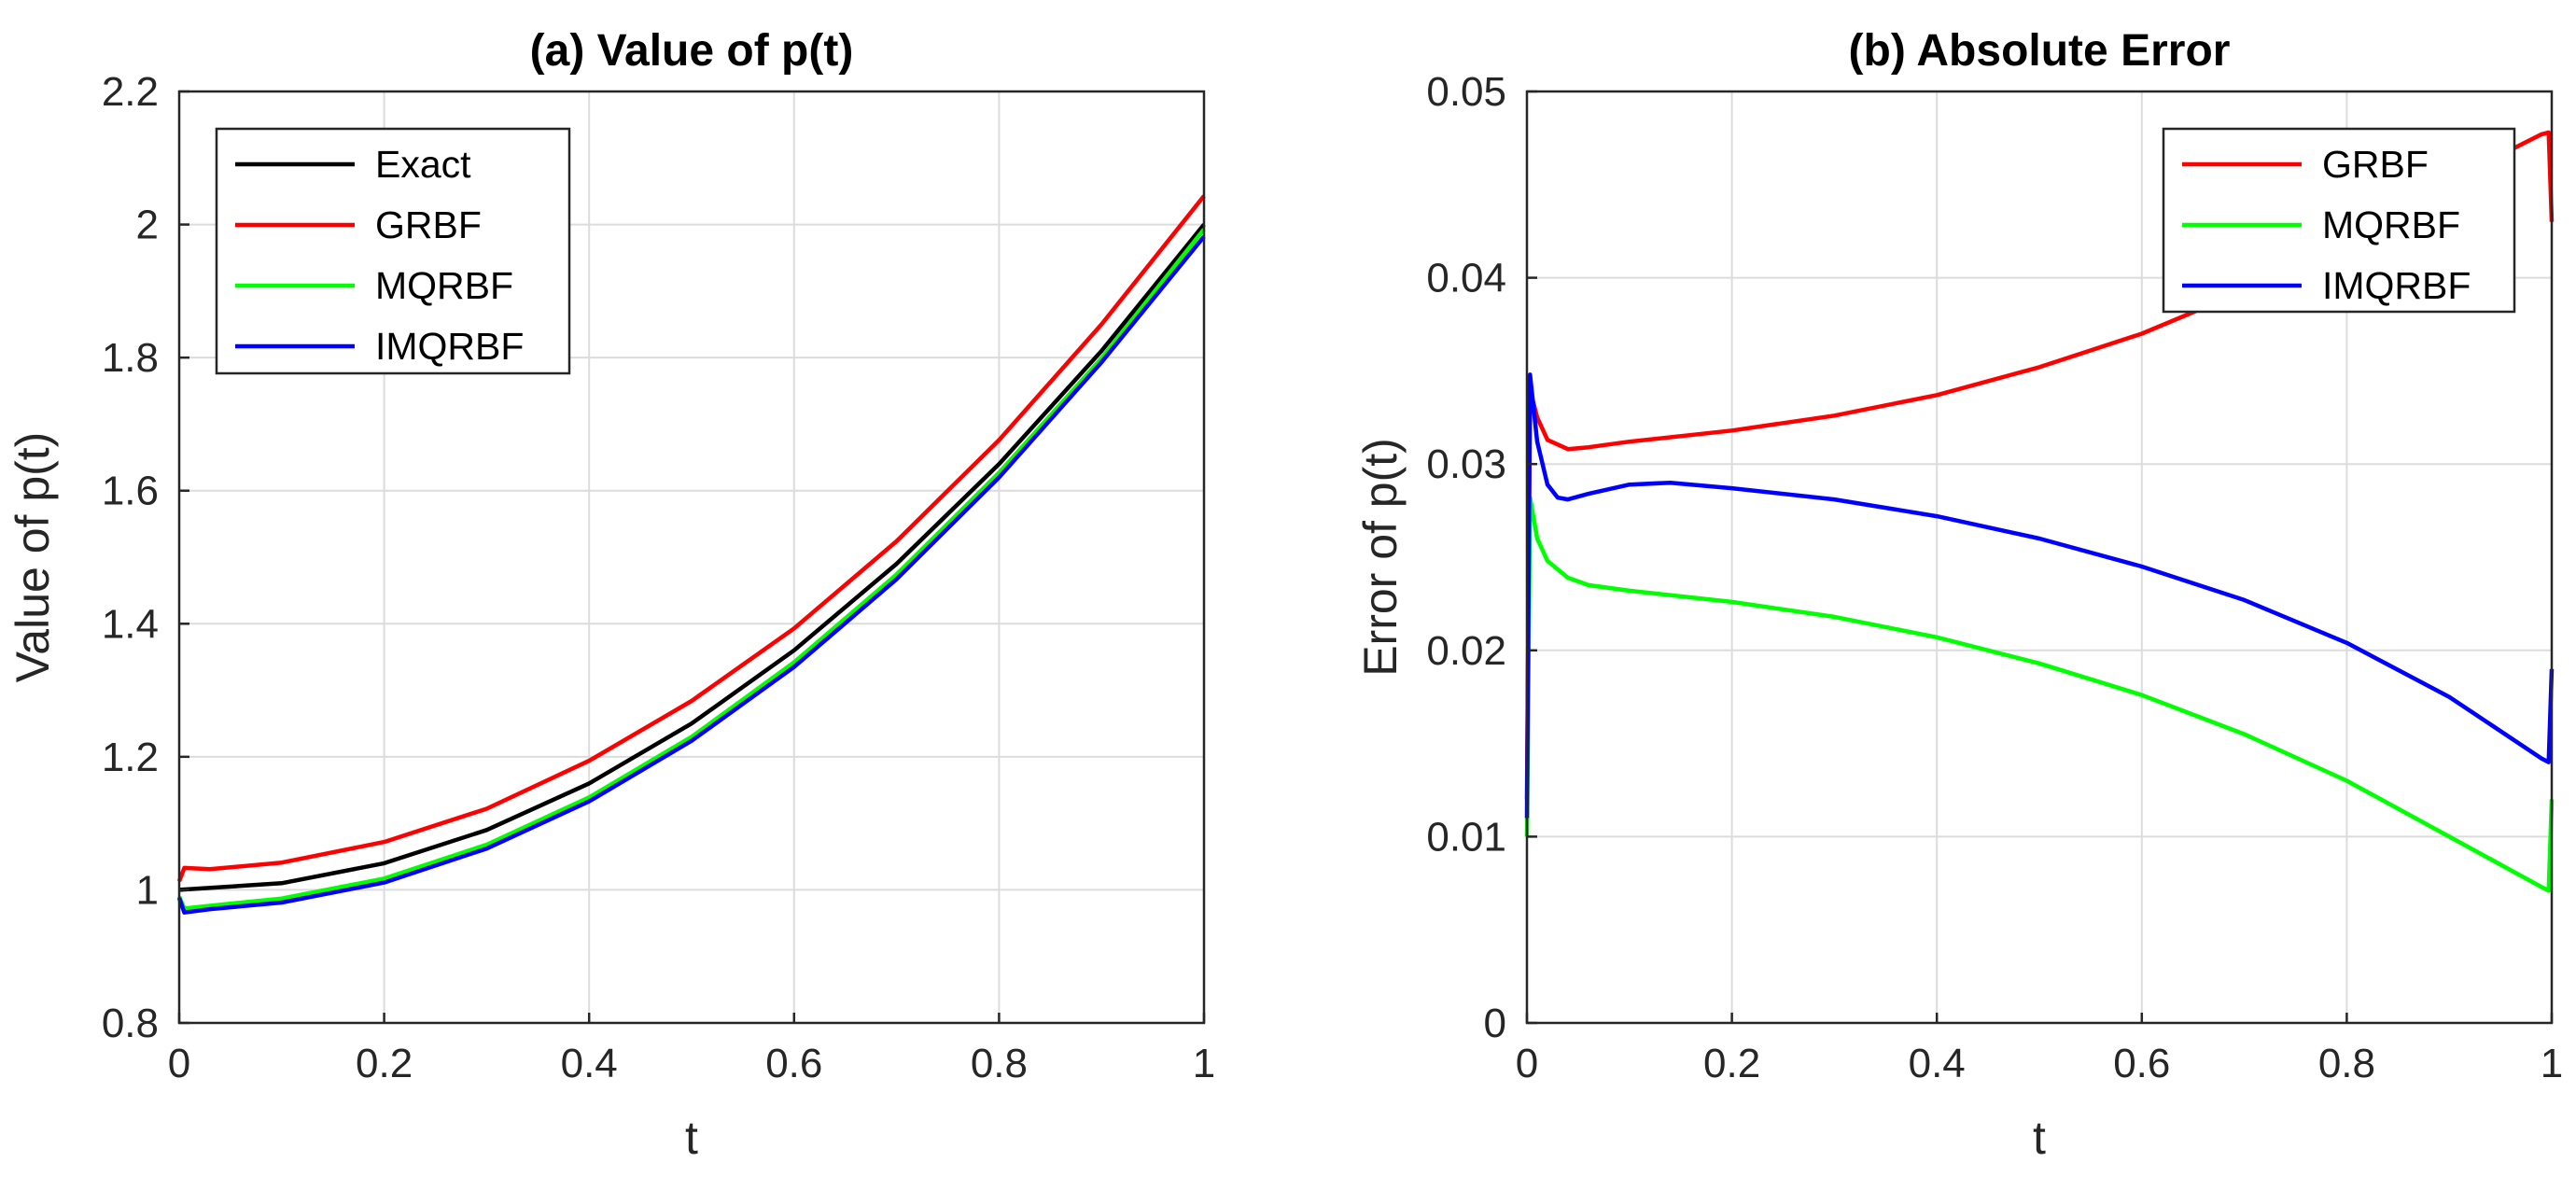 The height and width of the screenshot is (1190, 2576). I want to click on chart-a-y-tick-label: 0.8, so click(130, 1023).